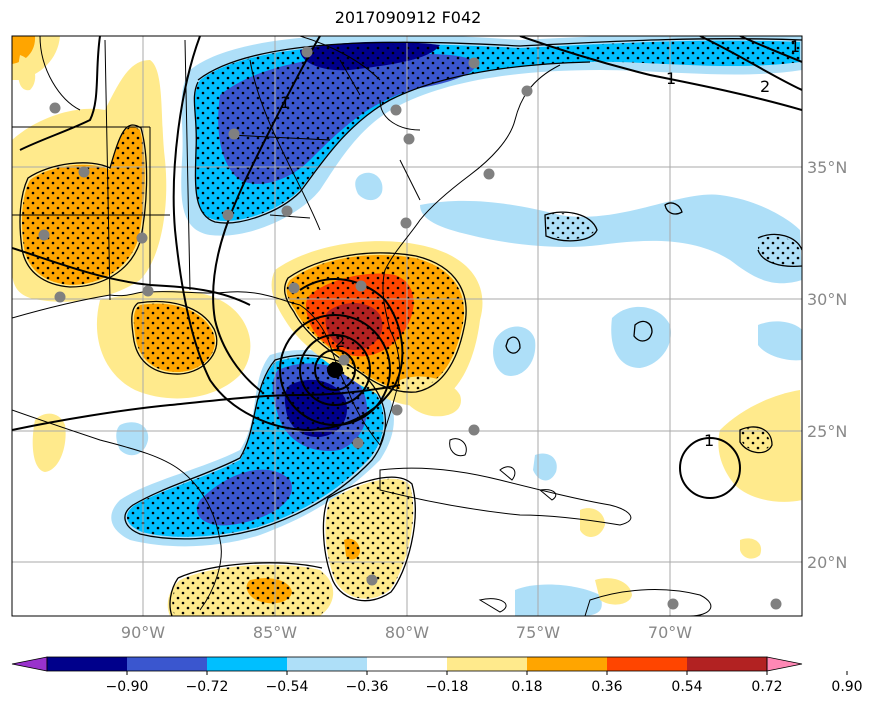 Image resolution: width=869 pixels, height=711 pixels. What do you see at coordinates (686, 687) in the screenshot?
I see `colorbar-tick-label: 0.54` at bounding box center [686, 687].